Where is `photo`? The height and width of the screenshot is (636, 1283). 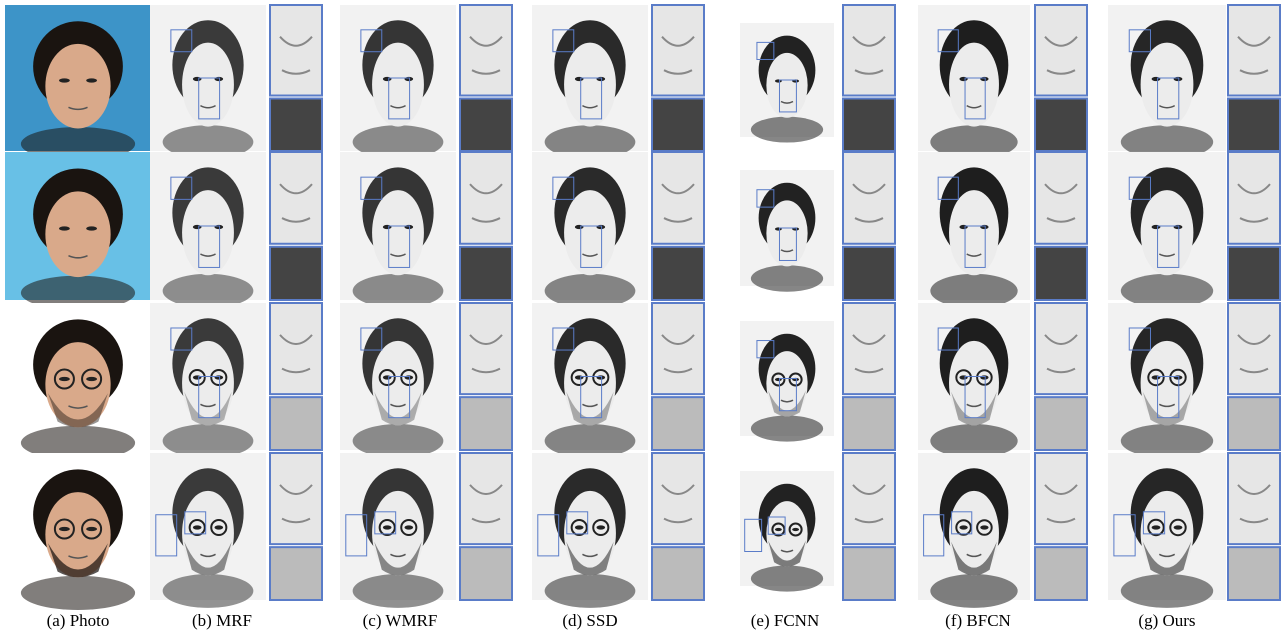
photo is located at coordinates (78, 231).